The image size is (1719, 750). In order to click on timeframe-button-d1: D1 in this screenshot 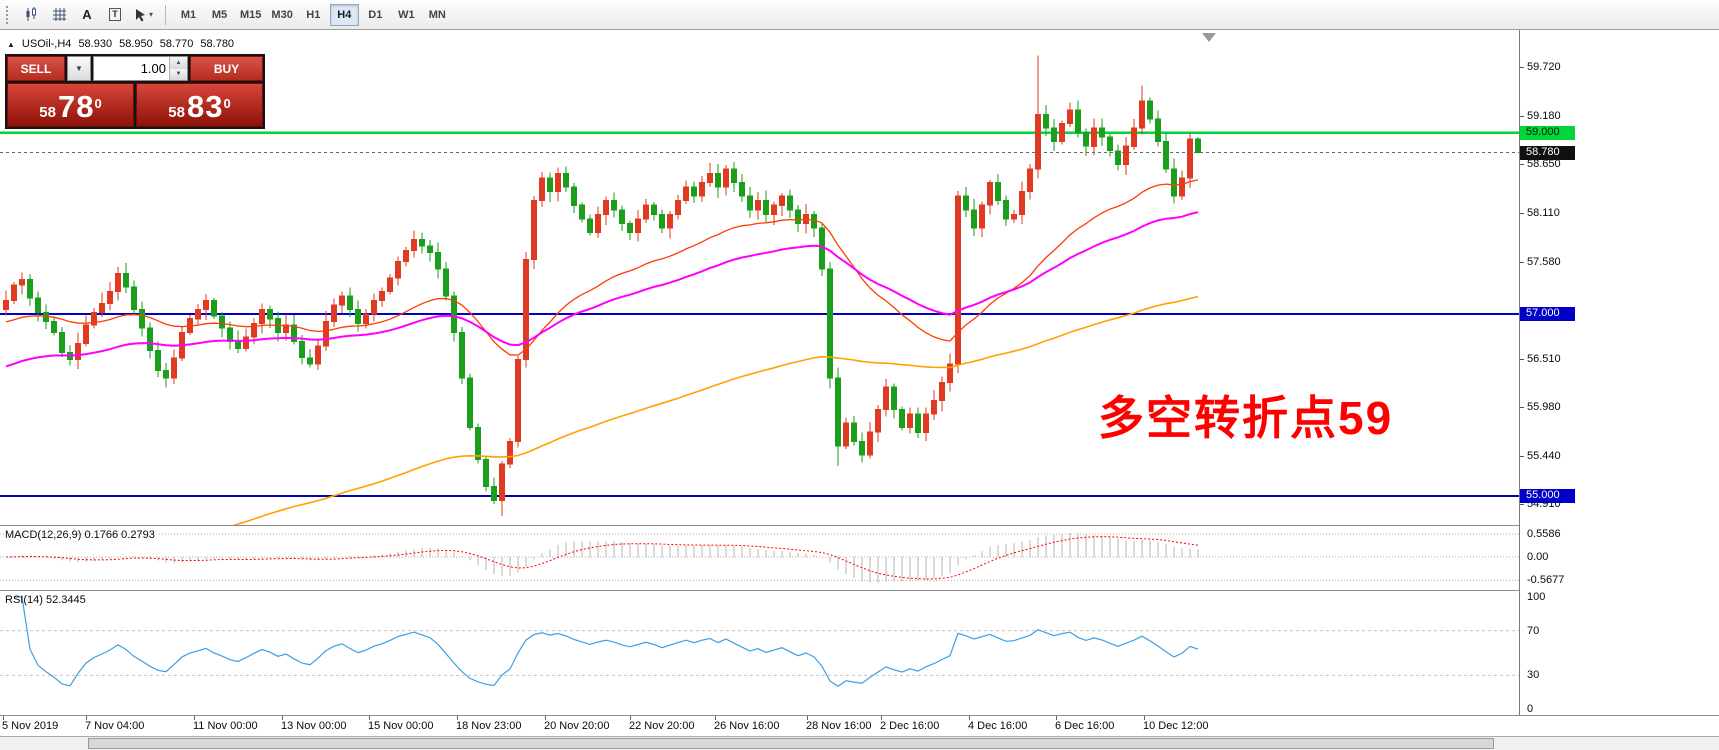, I will do `click(375, 15)`.